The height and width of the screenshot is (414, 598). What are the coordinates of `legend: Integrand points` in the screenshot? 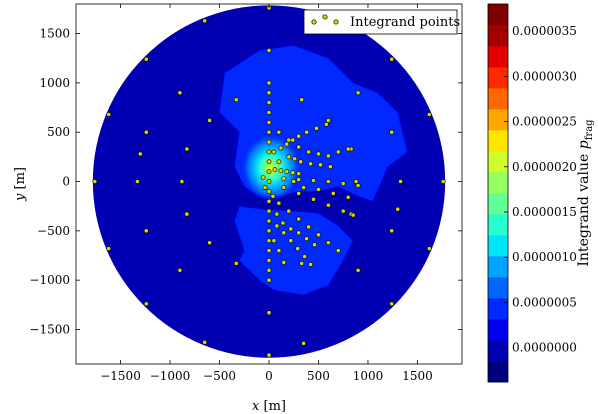 It's located at (381, 22).